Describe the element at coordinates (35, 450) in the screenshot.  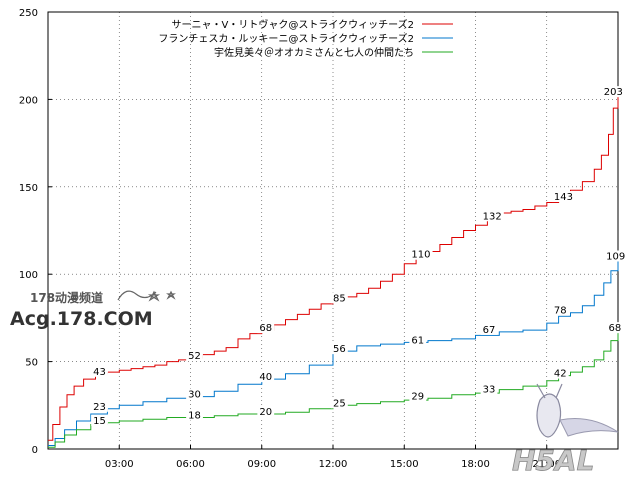
I see `y-tick-label: 0` at that location.